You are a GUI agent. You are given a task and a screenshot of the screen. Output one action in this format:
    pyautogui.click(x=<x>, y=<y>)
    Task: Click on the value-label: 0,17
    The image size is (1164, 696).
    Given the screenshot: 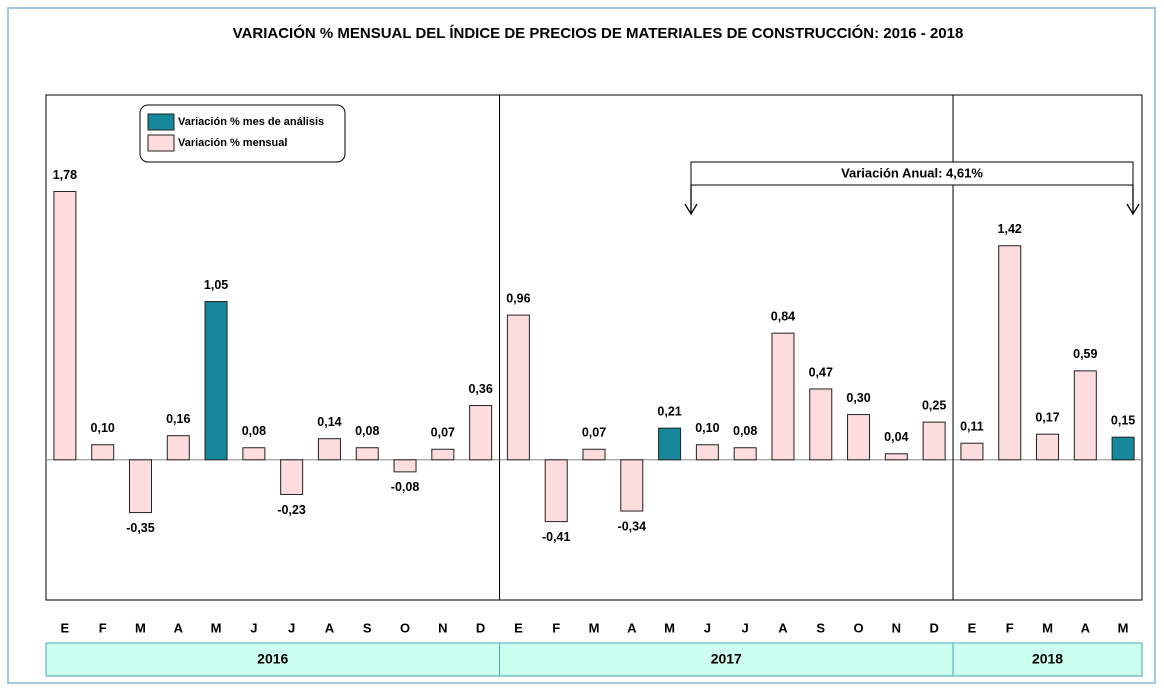 What is the action you would take?
    pyautogui.click(x=1047, y=417)
    